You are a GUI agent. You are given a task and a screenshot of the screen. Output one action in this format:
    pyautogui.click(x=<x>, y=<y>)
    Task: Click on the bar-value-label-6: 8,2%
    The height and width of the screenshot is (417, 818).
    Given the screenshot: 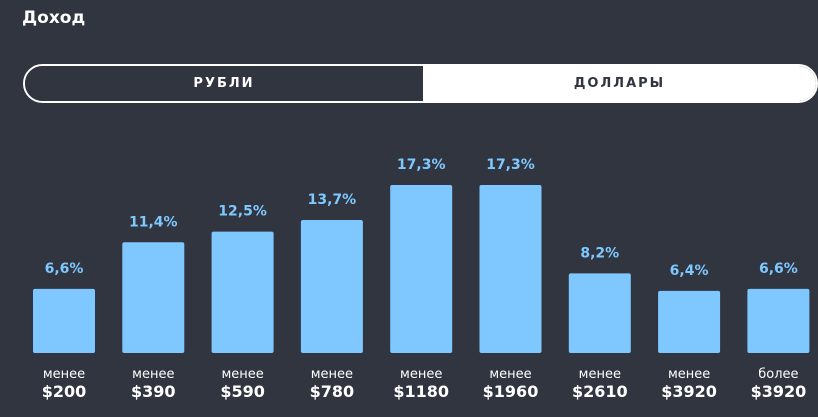 What is the action you would take?
    pyautogui.click(x=599, y=253)
    